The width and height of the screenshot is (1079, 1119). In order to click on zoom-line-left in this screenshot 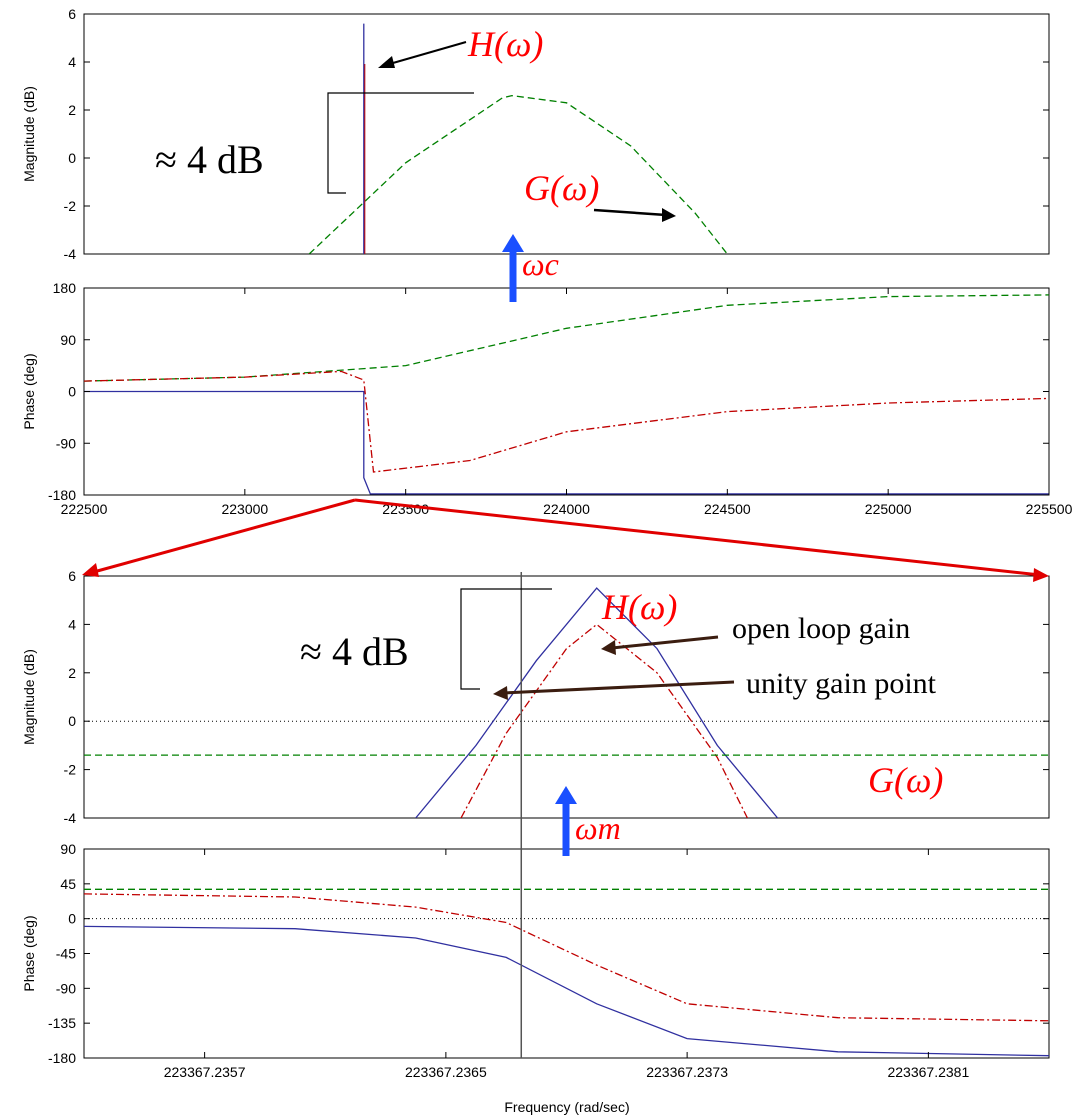, I will do `click(222, 536)`.